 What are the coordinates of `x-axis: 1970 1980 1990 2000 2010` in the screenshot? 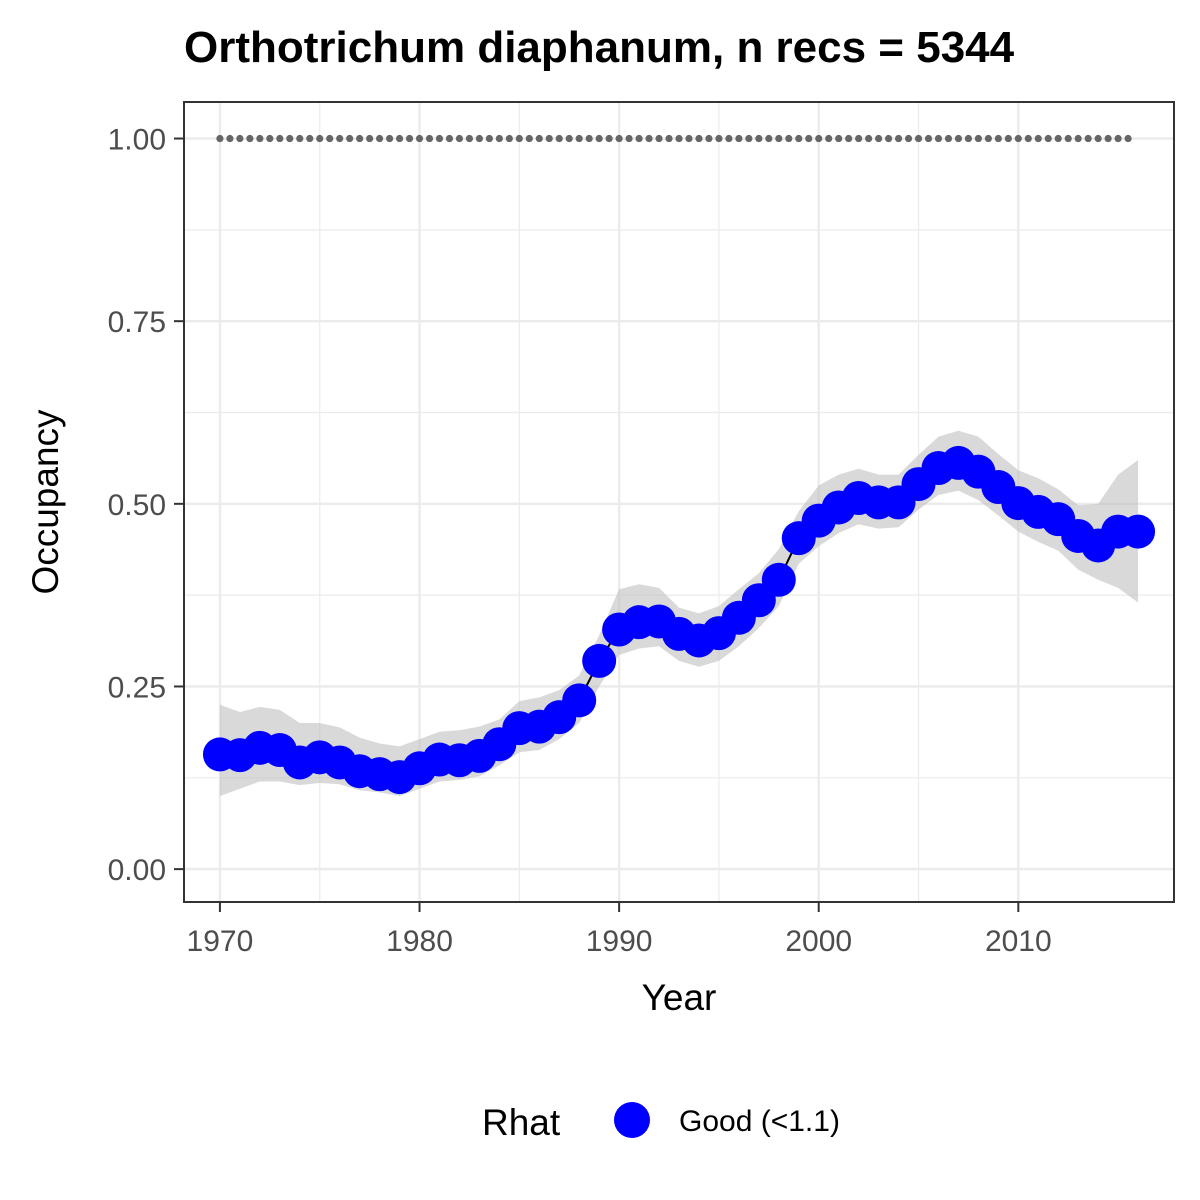 It's located at (619, 930).